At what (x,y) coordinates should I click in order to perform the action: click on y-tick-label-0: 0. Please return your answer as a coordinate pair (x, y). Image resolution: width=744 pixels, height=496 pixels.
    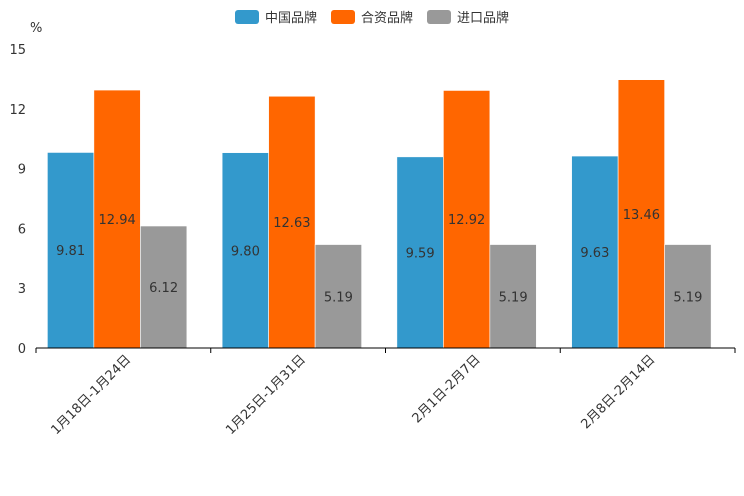
    Looking at the image, I should click on (22, 349).